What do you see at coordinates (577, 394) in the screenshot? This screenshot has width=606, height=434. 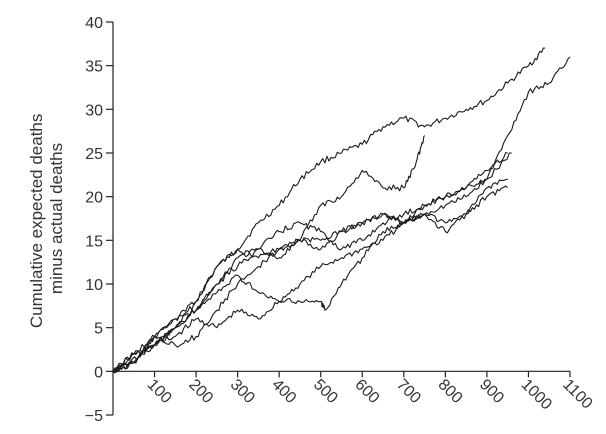 I see `x-tick-label: 1100` at bounding box center [577, 394].